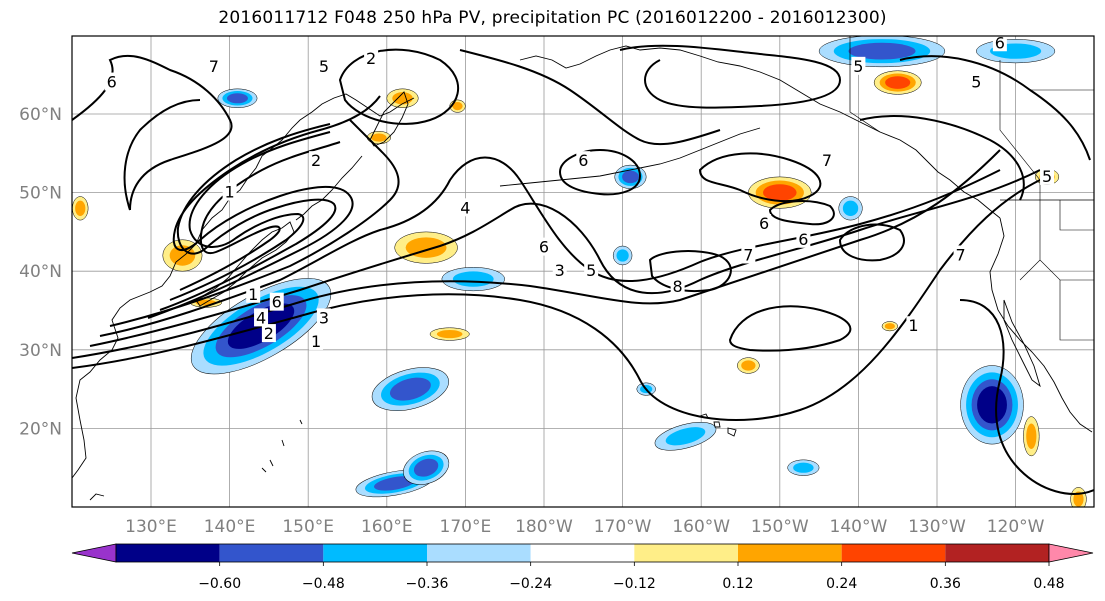 This screenshot has height=601, width=1105. I want to click on contour-label: 7, so click(827, 160).